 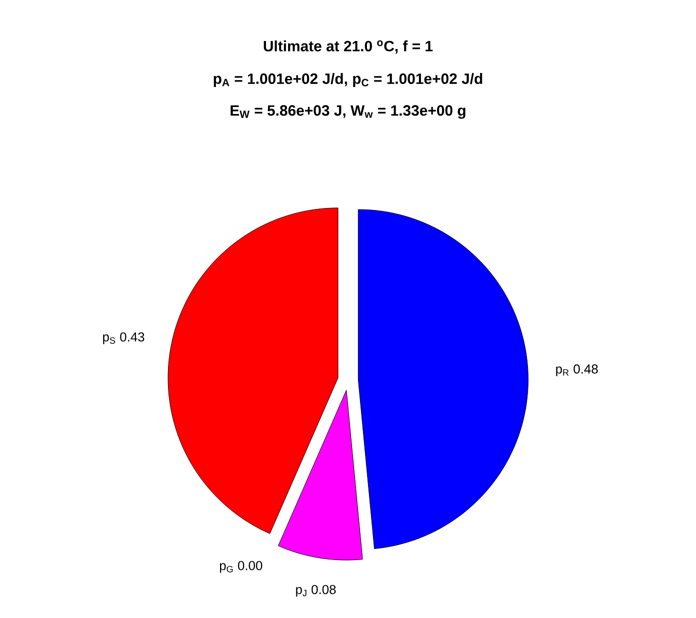 What do you see at coordinates (109, 339) in the screenshot?
I see `slice-label: p$_{S}$` at bounding box center [109, 339].